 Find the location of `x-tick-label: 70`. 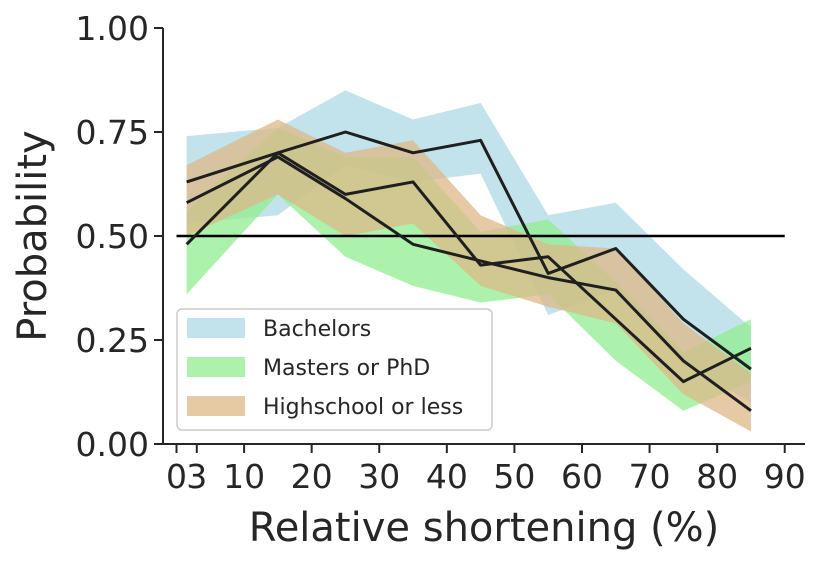

x-tick-label: 70 is located at coordinates (650, 476).